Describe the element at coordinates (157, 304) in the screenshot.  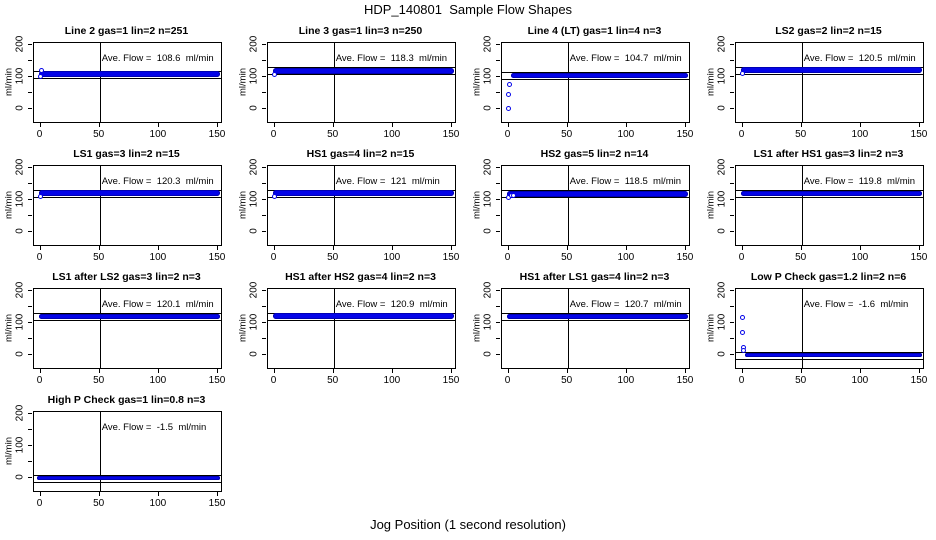
I see `ave-flow-annotation: Ave. Flow = 120.1 ml/min` at that location.